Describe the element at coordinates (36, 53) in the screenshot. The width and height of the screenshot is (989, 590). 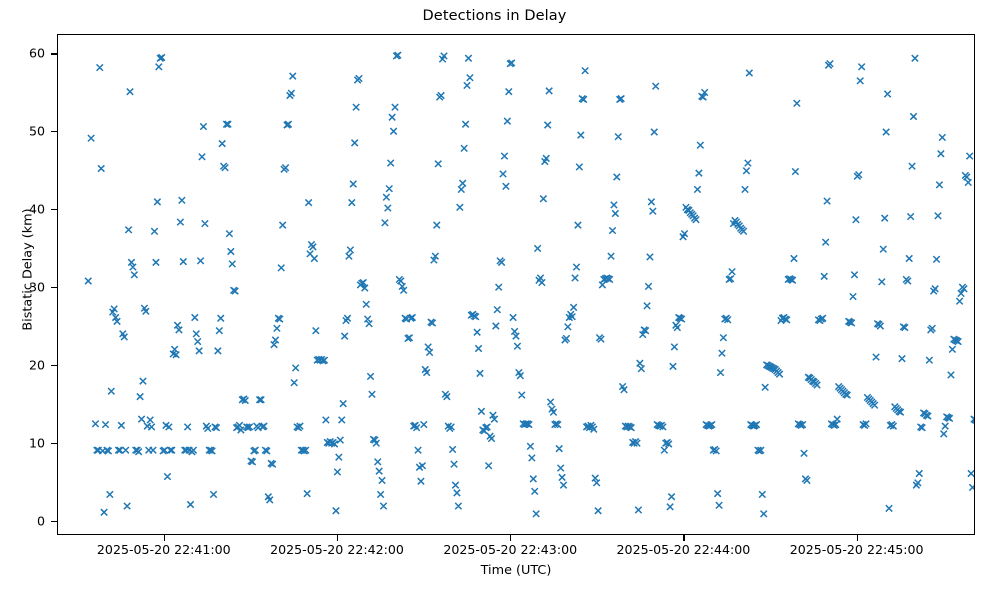
I see `y-tick-label: 60` at that location.